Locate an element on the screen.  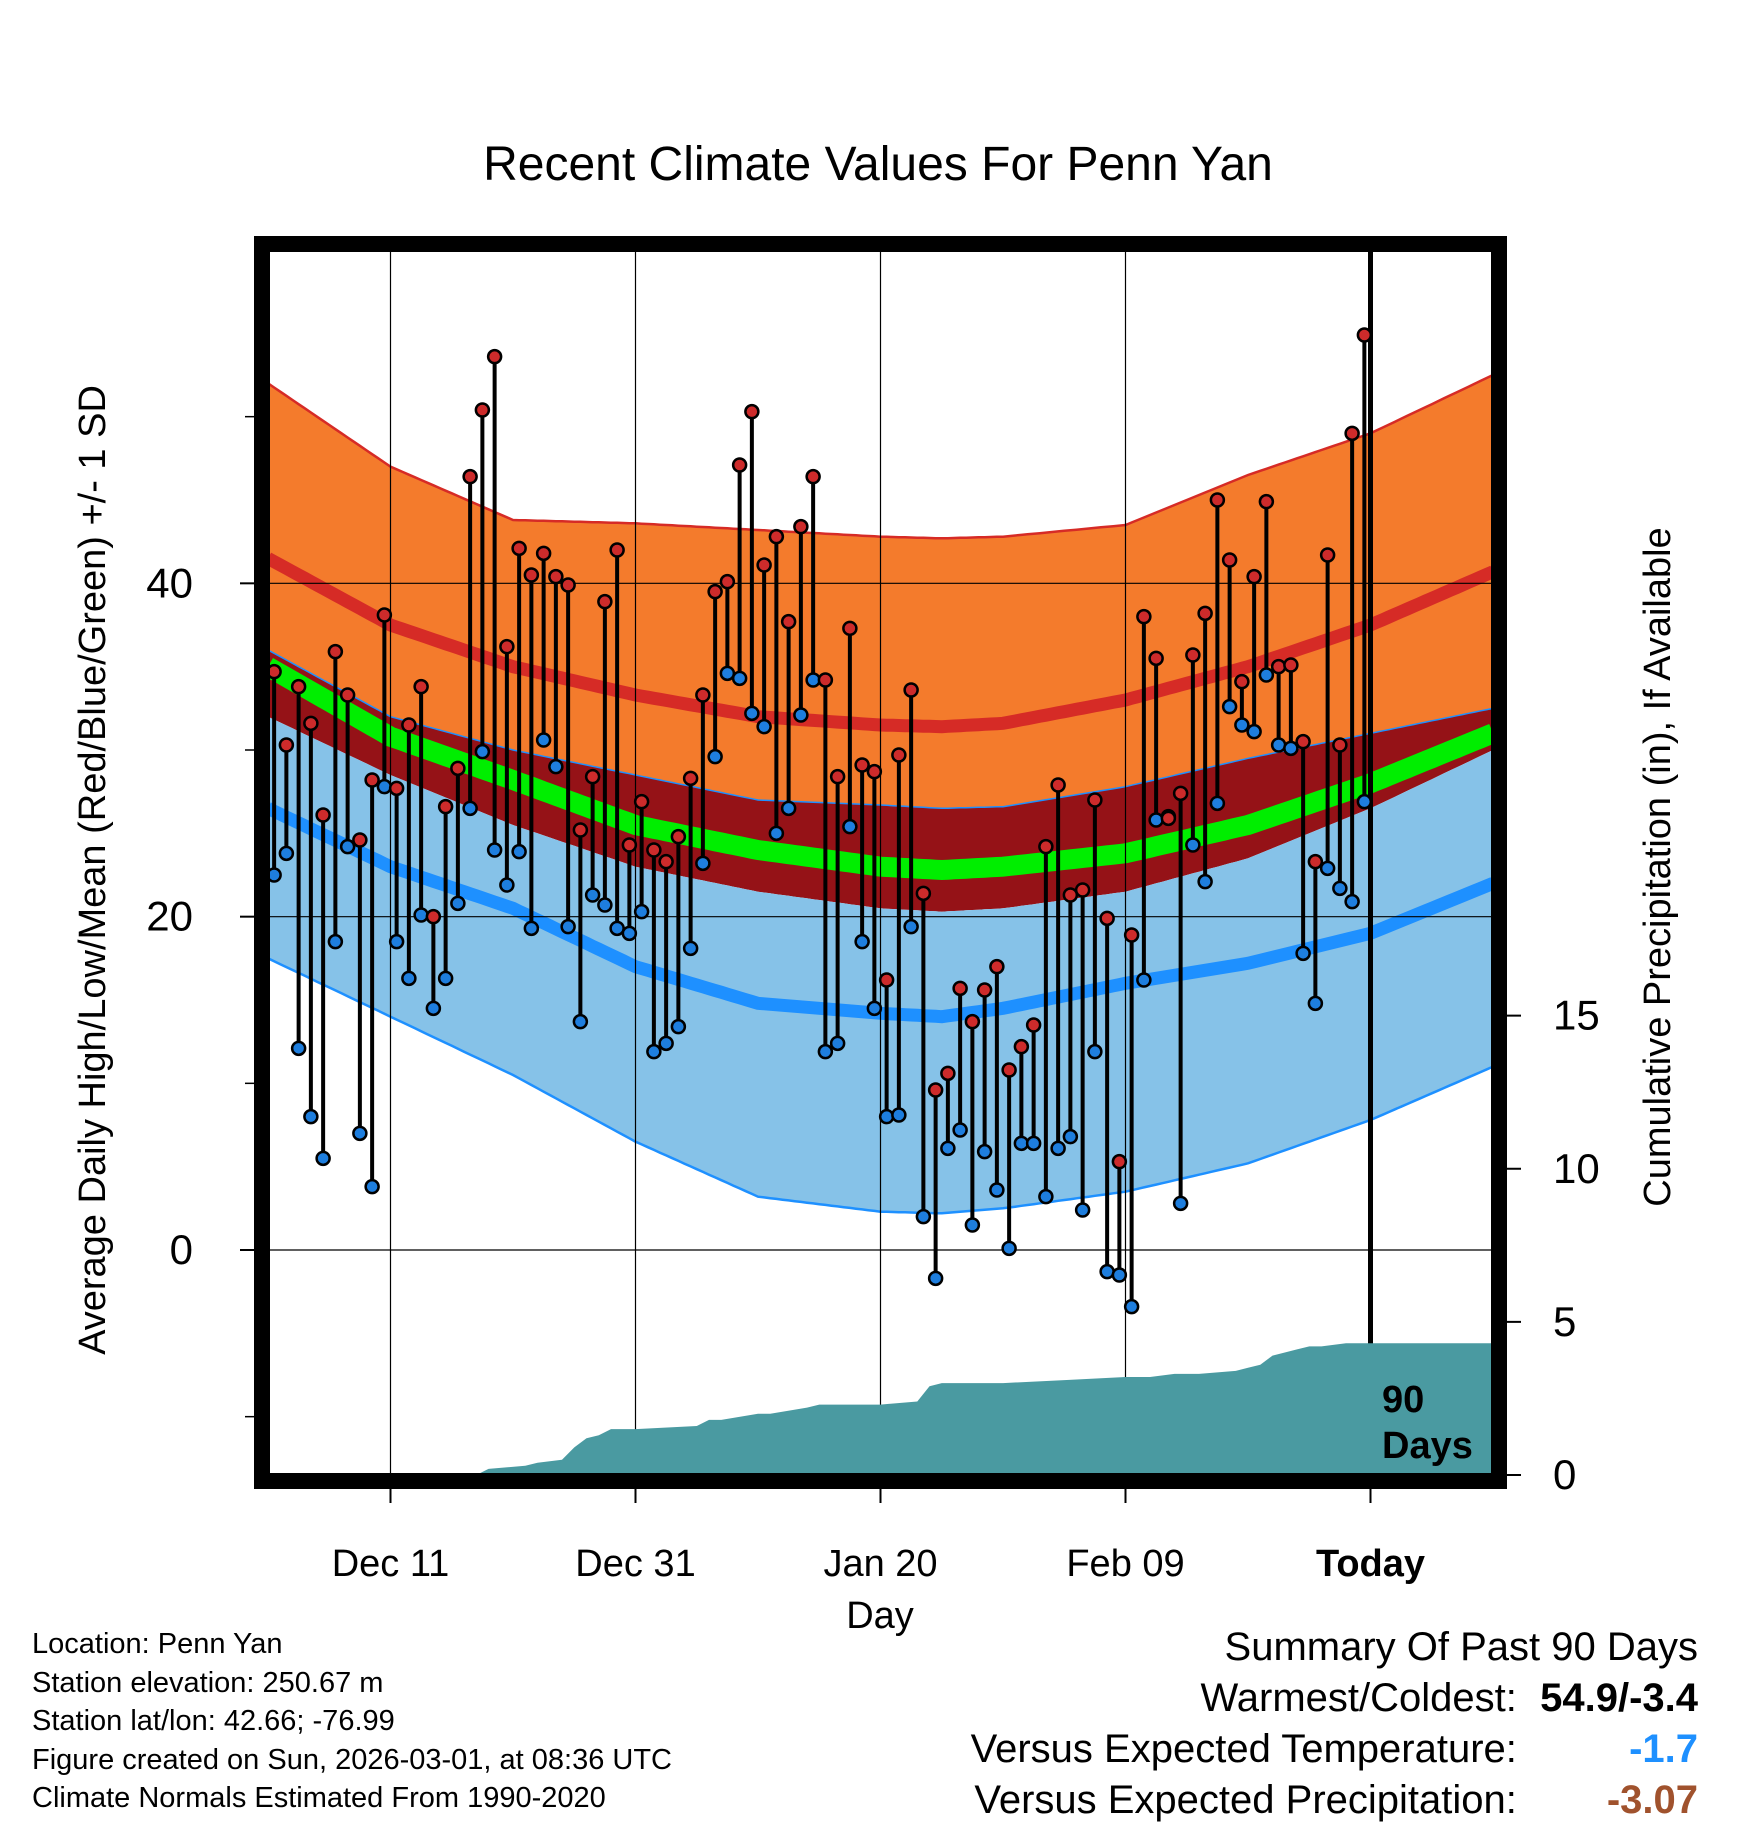
y2-tick-label: 15 is located at coordinates (1576, 1015).